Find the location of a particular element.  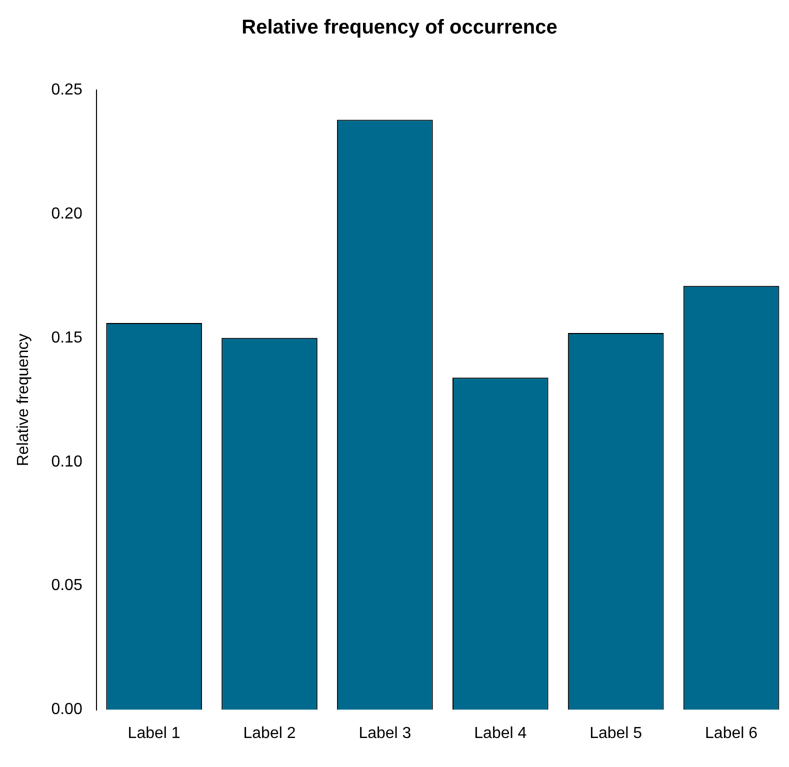

x-tick-label: Label 3 is located at coordinates (385, 733).